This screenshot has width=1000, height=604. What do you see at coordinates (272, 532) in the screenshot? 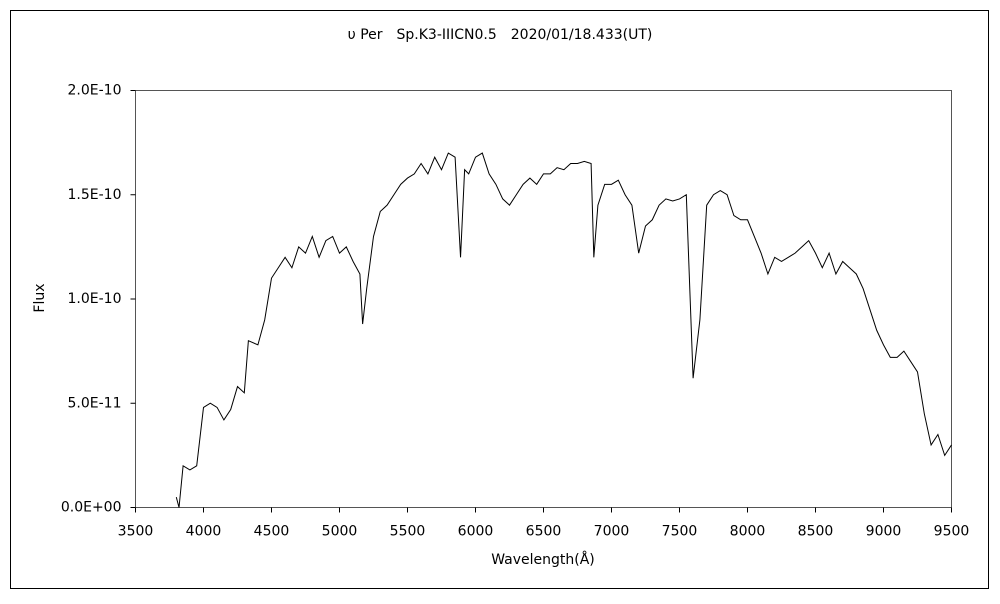
I see `x-tick-label: 4500` at bounding box center [272, 532].